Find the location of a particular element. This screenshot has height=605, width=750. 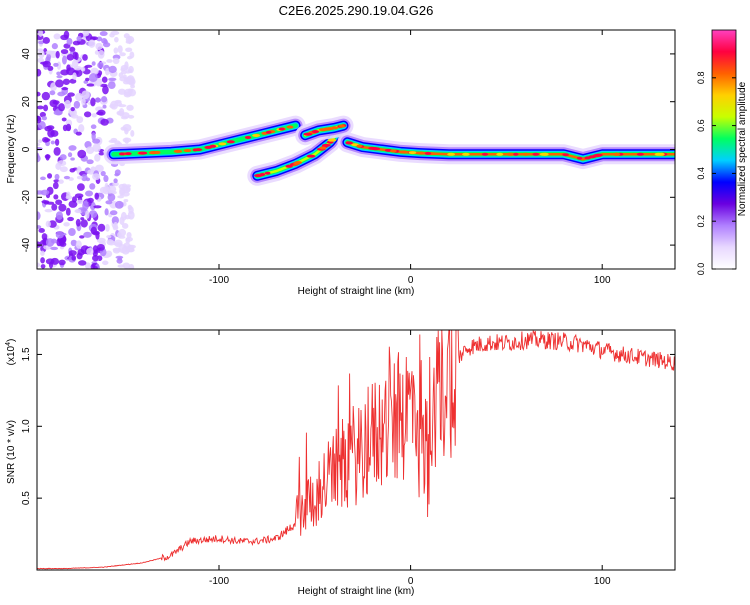

spectrogram-ytick-label: -20 is located at coordinates (26, 197).